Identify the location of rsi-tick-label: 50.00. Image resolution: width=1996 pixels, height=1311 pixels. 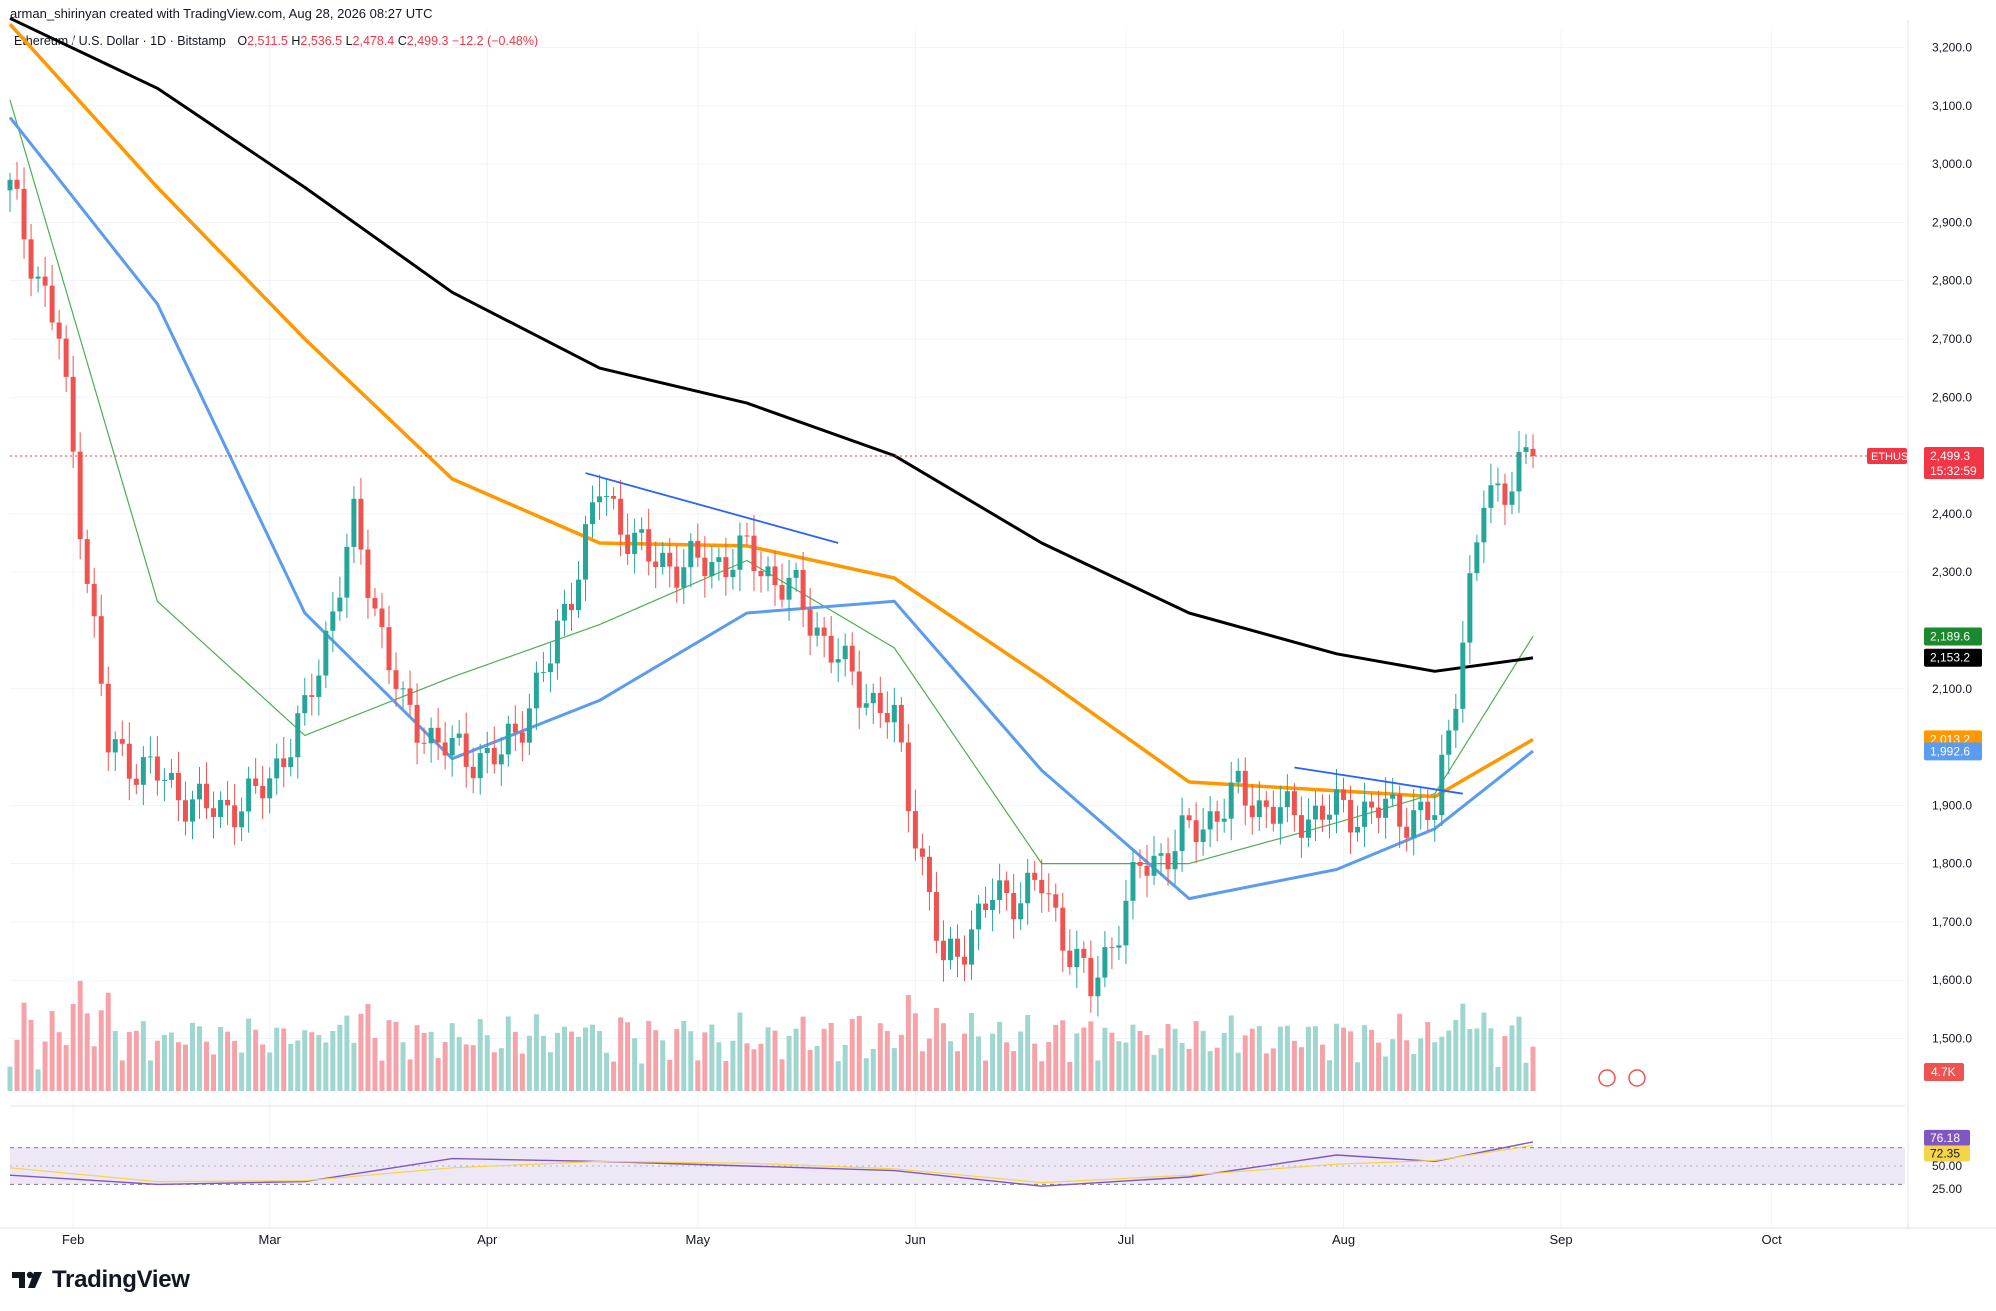
(1947, 1166).